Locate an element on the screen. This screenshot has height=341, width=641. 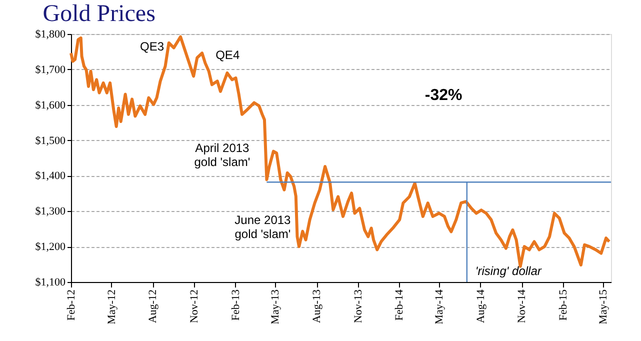
annotation: -32% is located at coordinates (443, 95).